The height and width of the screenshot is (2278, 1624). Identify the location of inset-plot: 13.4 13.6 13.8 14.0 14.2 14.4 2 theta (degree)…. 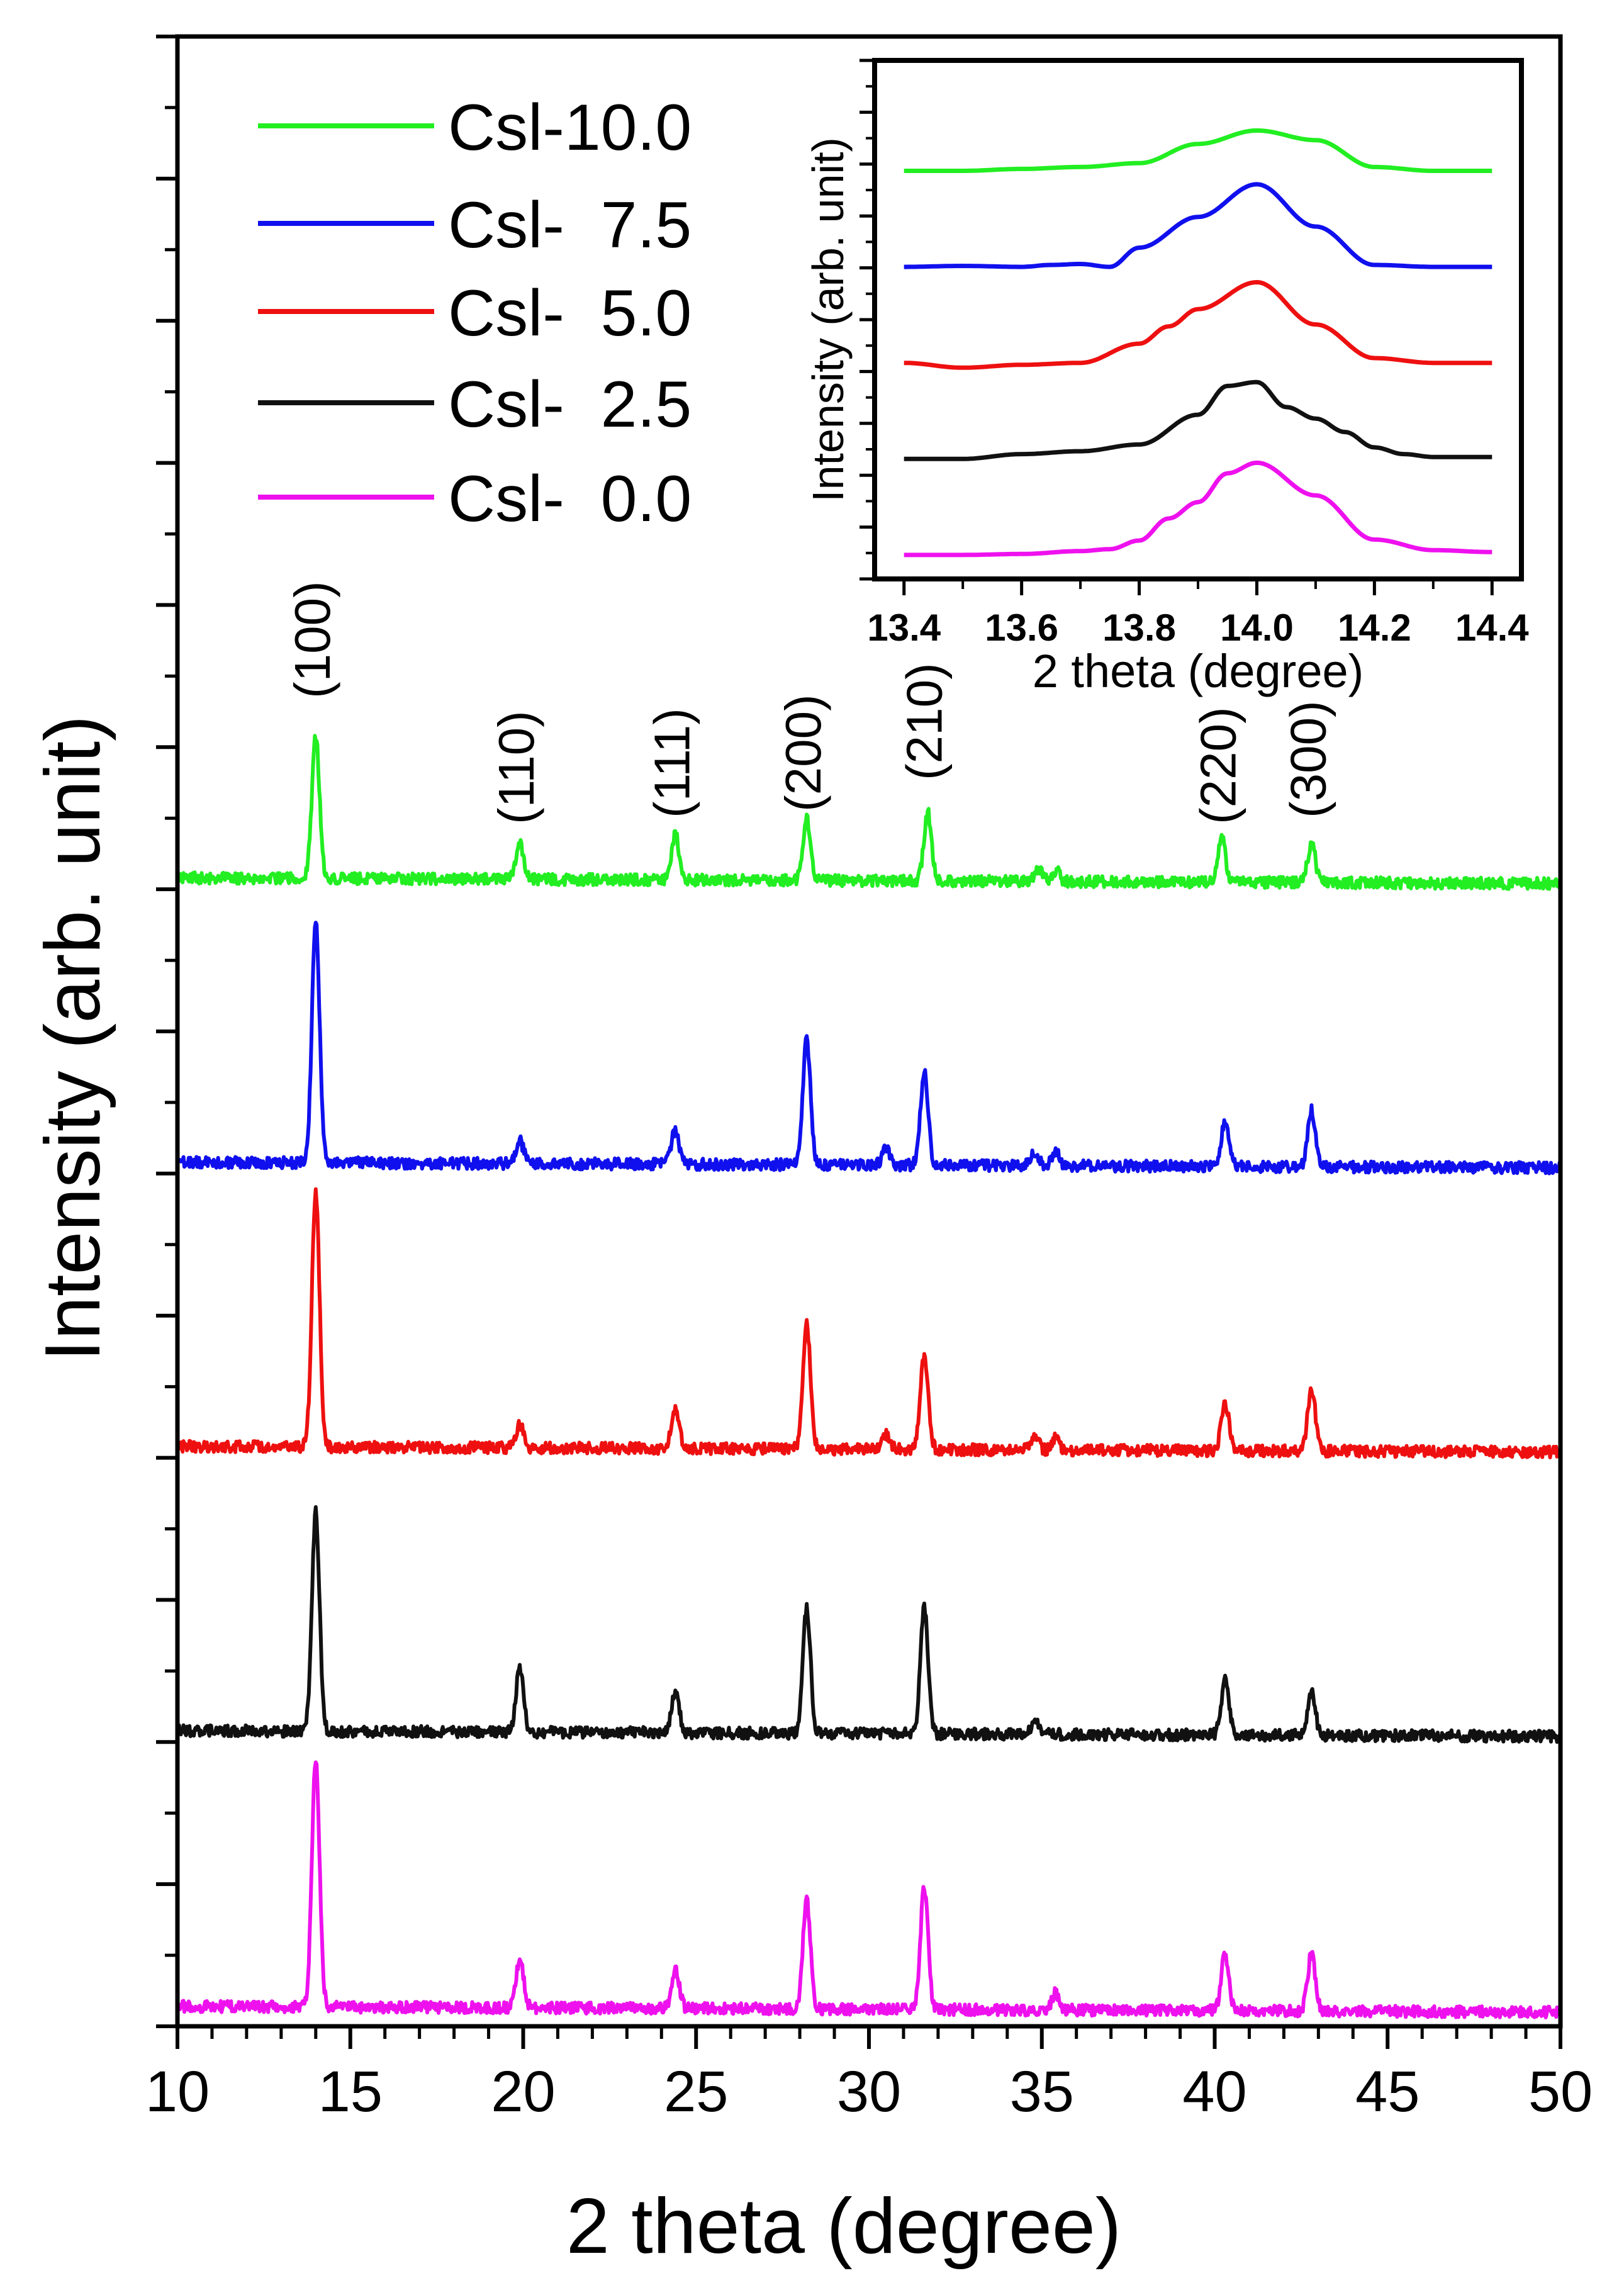
(1166, 378).